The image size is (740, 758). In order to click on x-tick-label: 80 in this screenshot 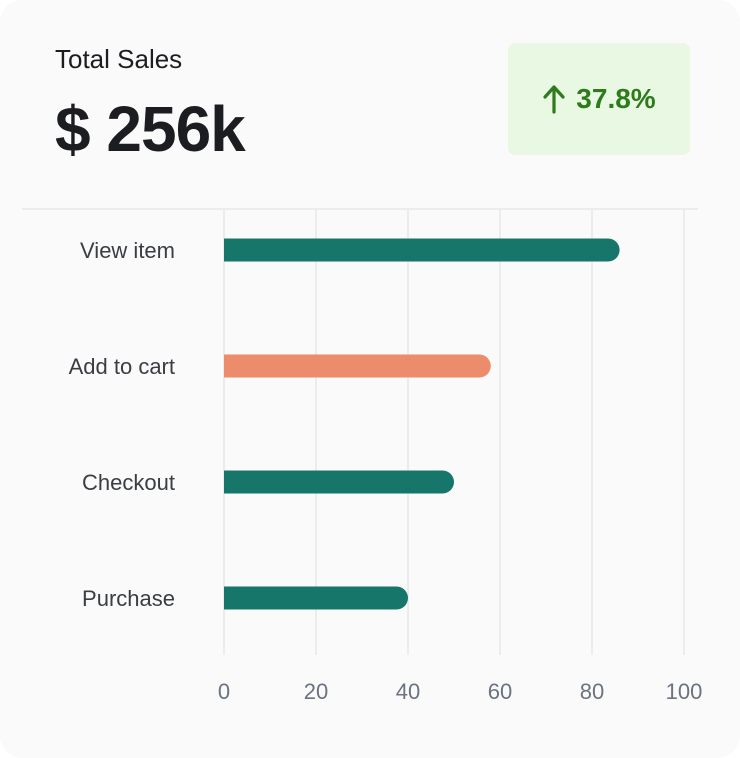, I will do `click(592, 691)`.